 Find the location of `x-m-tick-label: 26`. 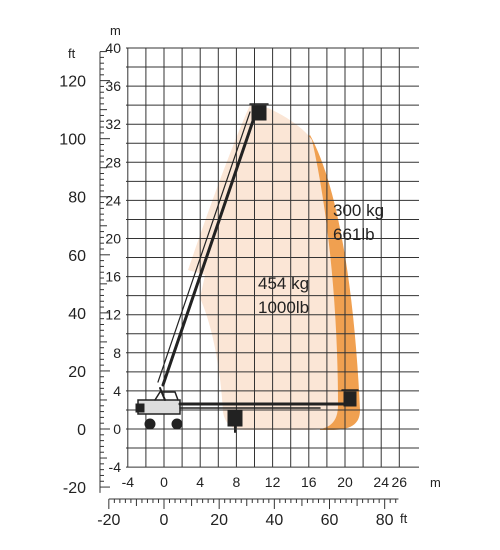

x-m-tick-label: 26 is located at coordinates (400, 482).